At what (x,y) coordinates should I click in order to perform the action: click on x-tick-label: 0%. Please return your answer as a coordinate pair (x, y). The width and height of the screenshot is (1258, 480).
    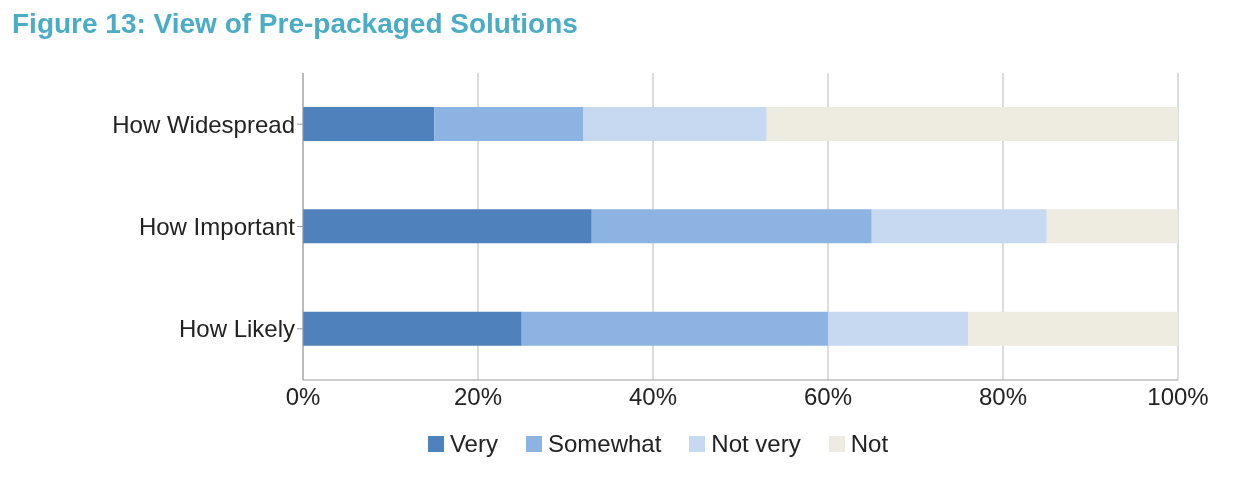
    Looking at the image, I should click on (303, 397).